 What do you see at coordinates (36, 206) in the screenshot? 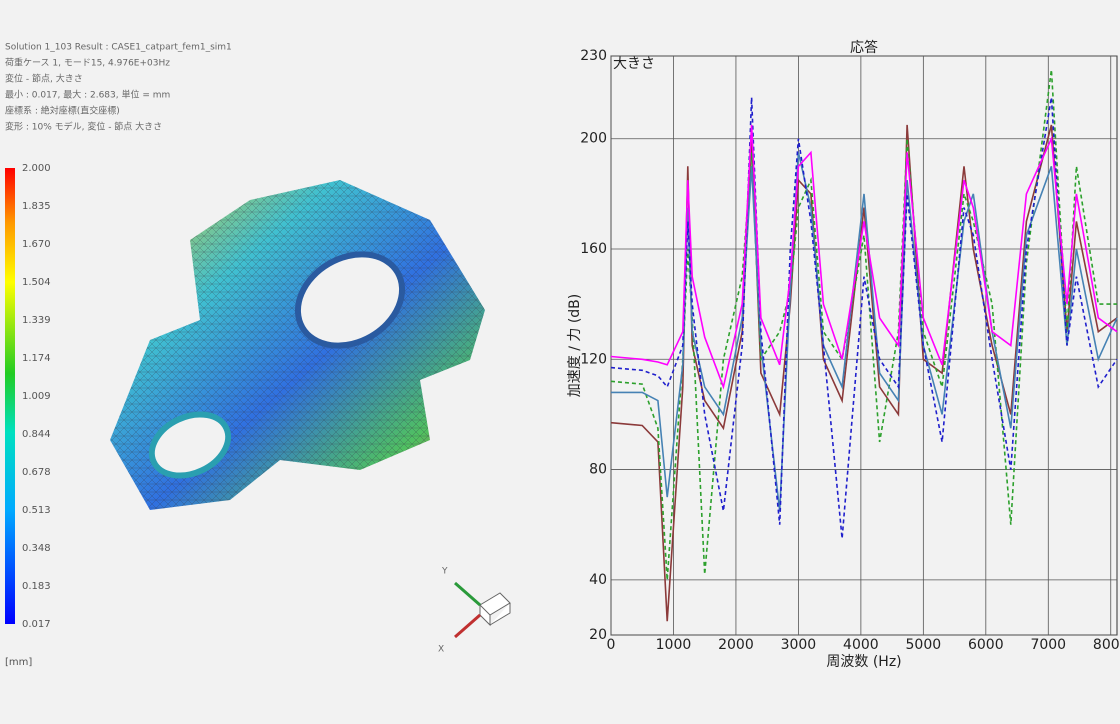
I see `legend-tick-label: 1.835` at bounding box center [36, 206].